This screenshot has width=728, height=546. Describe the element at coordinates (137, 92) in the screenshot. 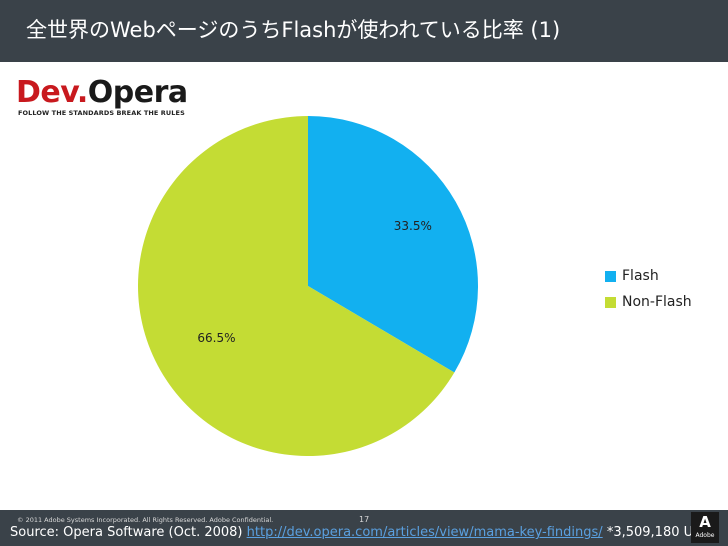

I see `logo-opera: Opera` at that location.